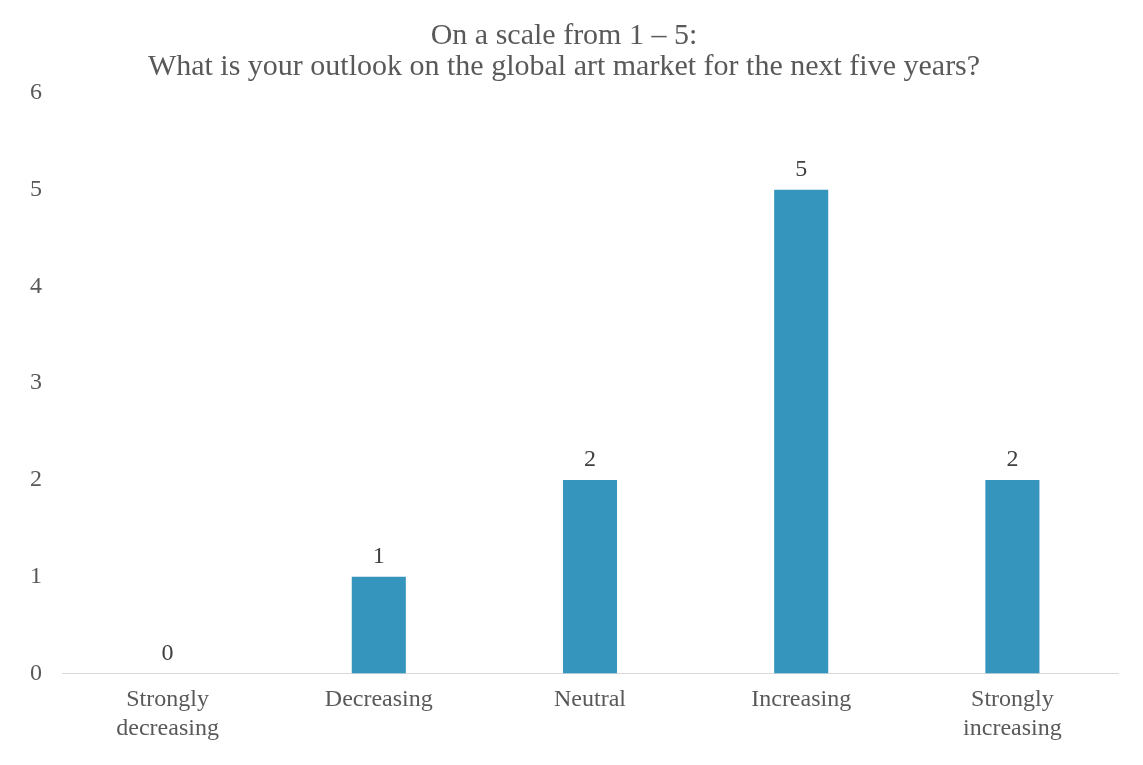  I want to click on x-tick-label: Increasing, so click(801, 698).